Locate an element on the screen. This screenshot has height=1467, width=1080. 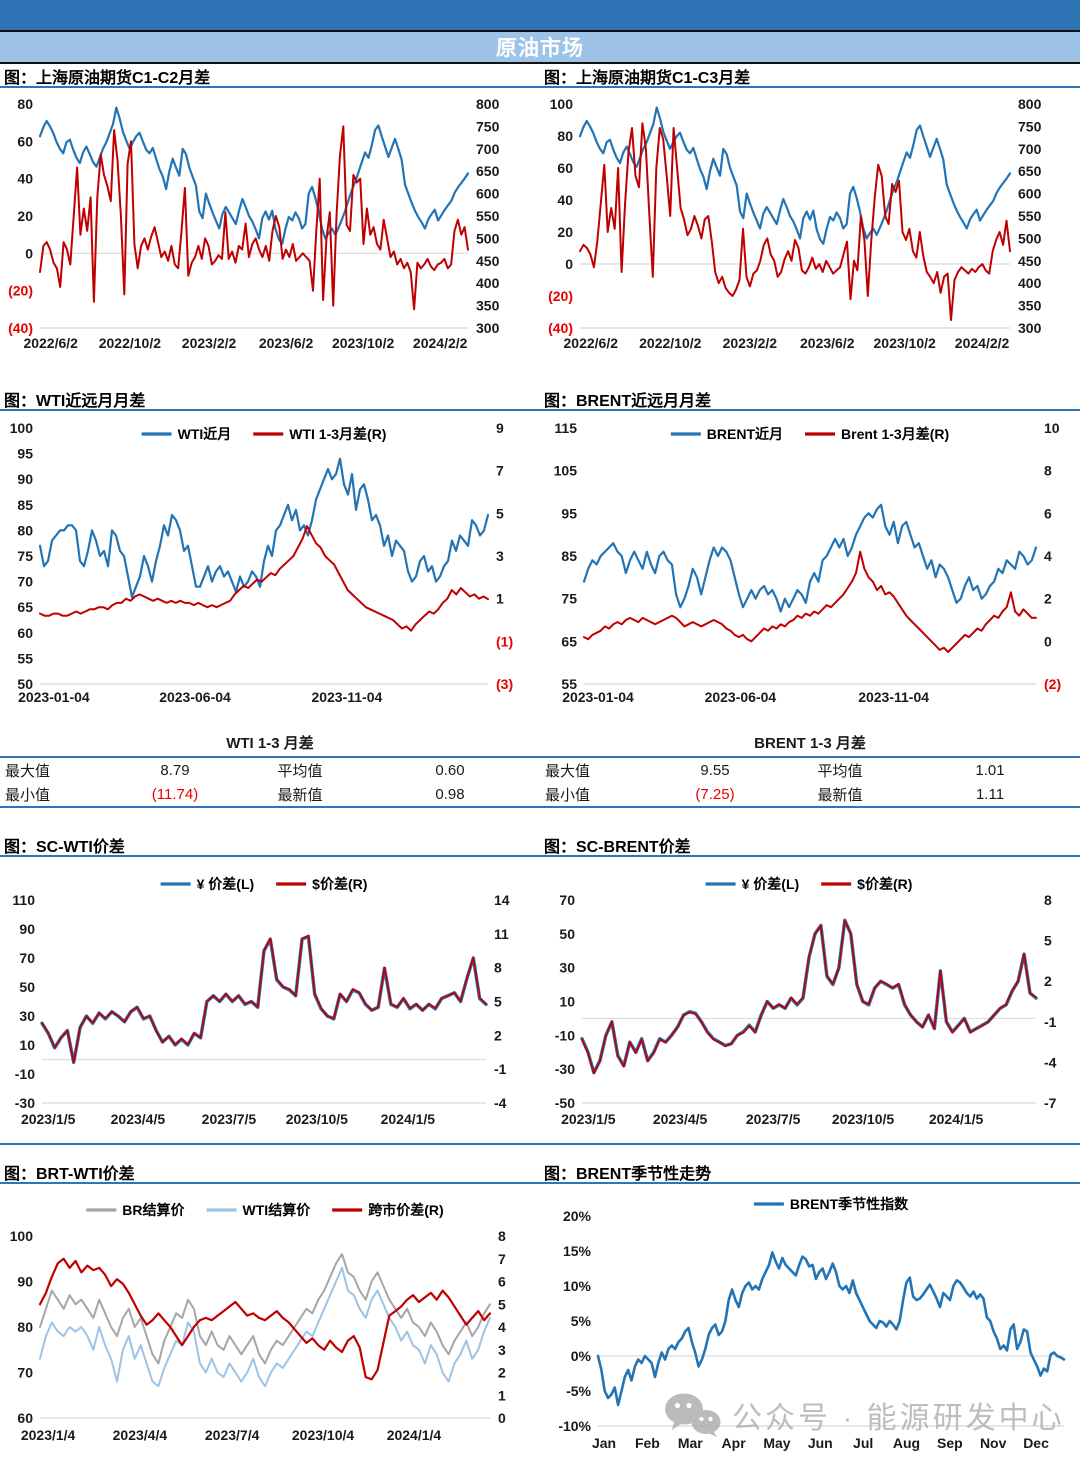
svg-text: 2023/4/4 is located at coordinates (140, 1435).